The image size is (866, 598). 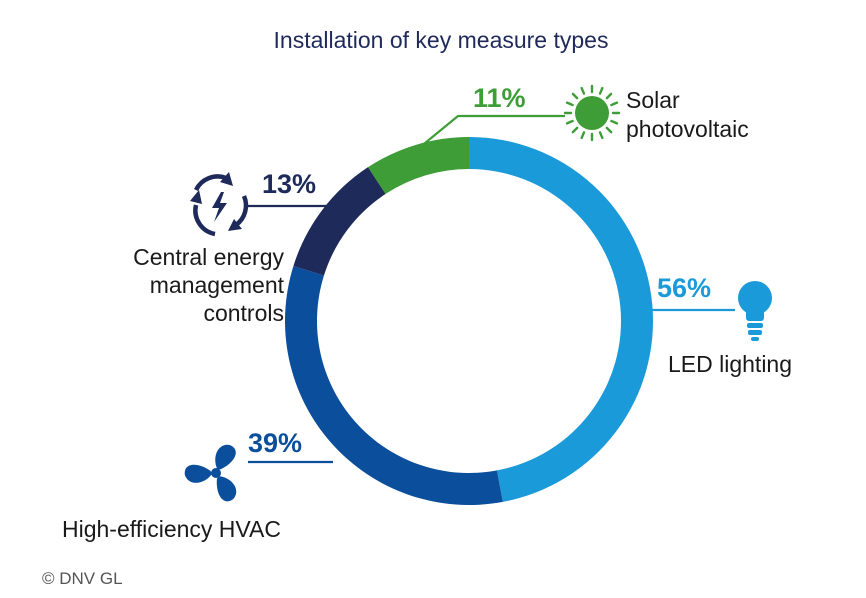 I want to click on donut-segment-led-lighting, so click(x=561, y=319).